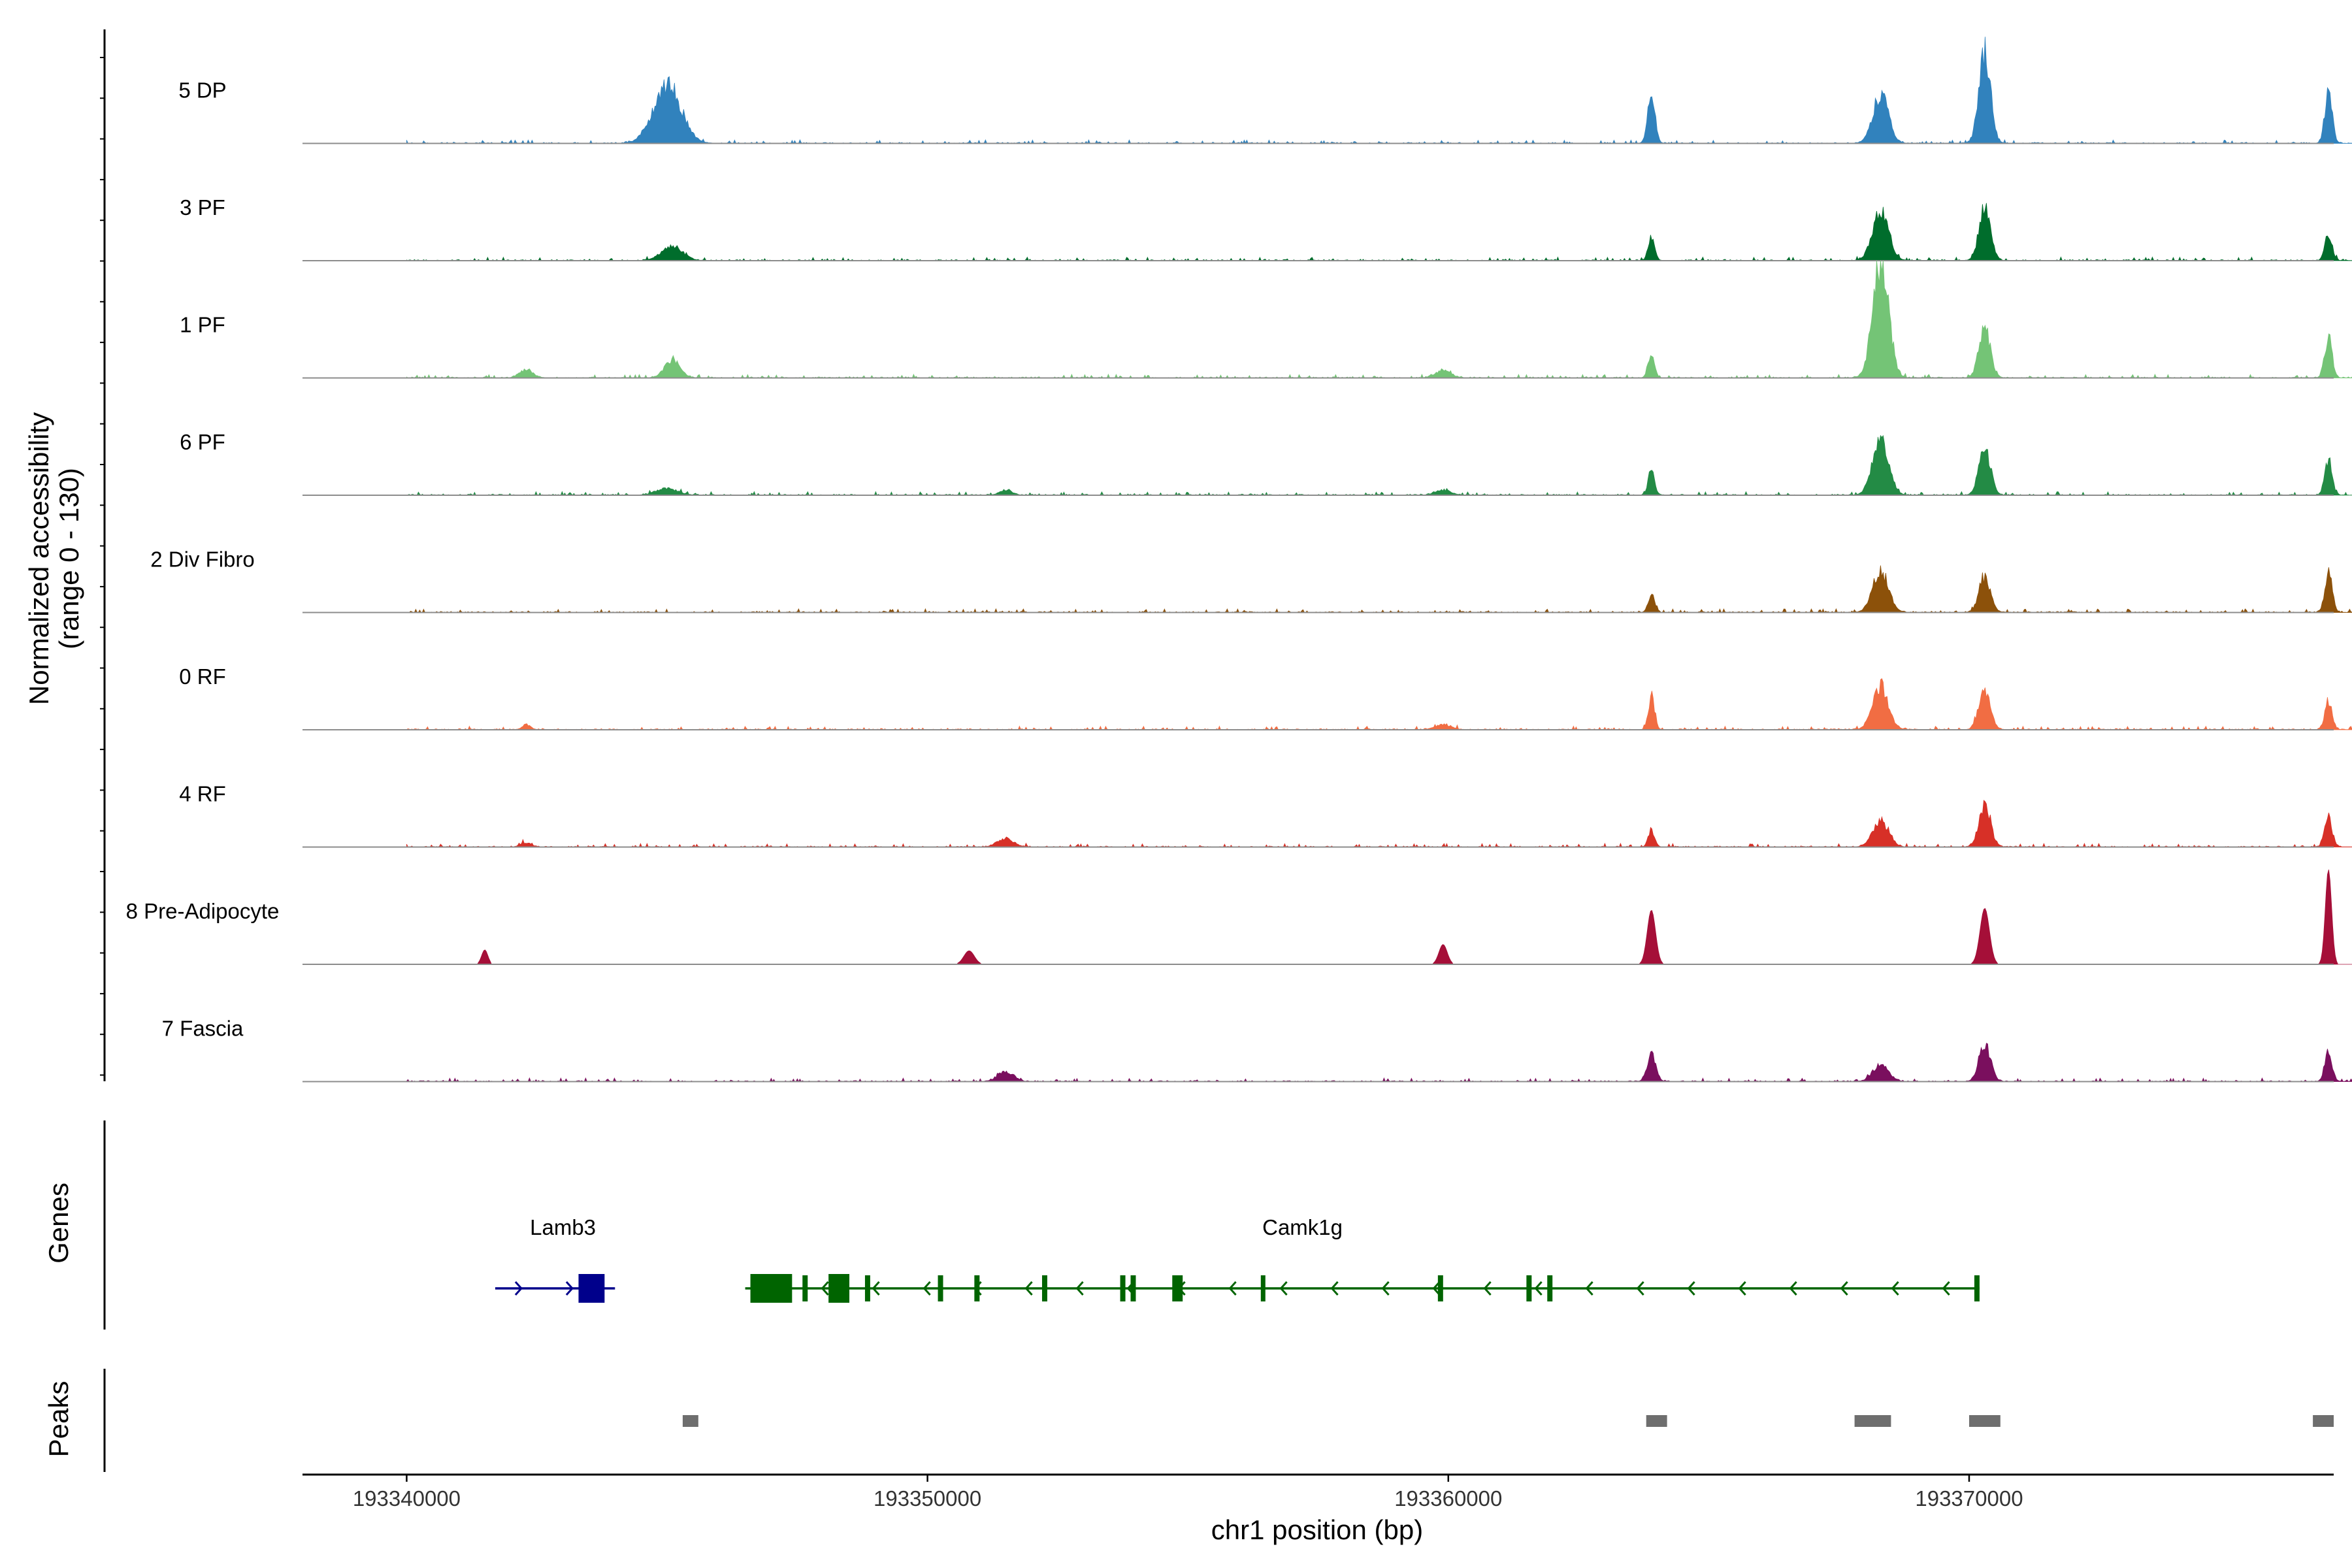  I want to click on track-label: 1 PF, so click(202, 325).